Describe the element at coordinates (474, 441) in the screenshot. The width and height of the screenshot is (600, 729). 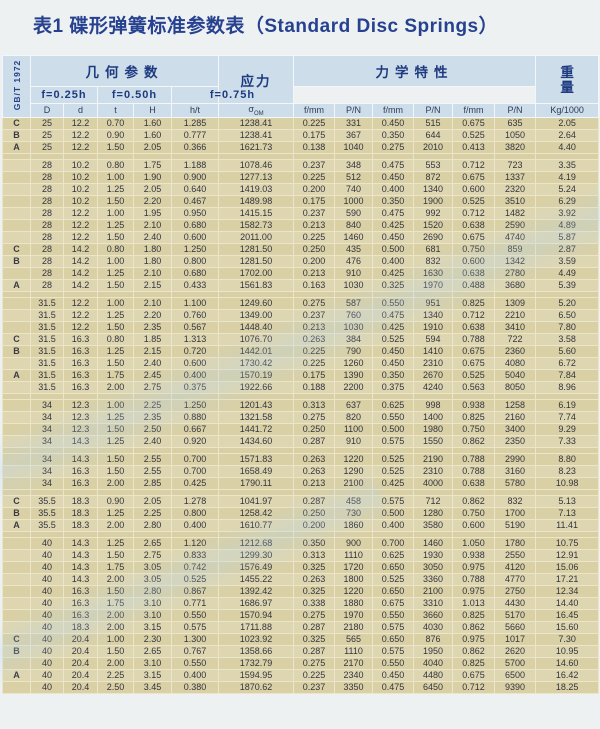
I see `cell: 0.862` at that location.